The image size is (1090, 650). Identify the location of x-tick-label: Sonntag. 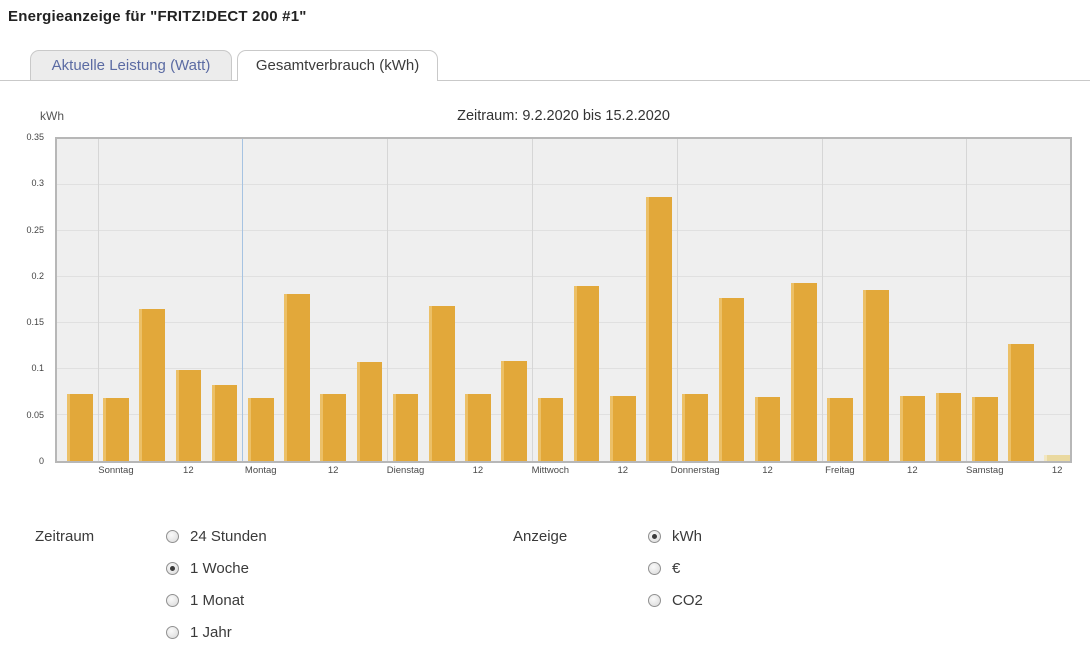
(116, 470).